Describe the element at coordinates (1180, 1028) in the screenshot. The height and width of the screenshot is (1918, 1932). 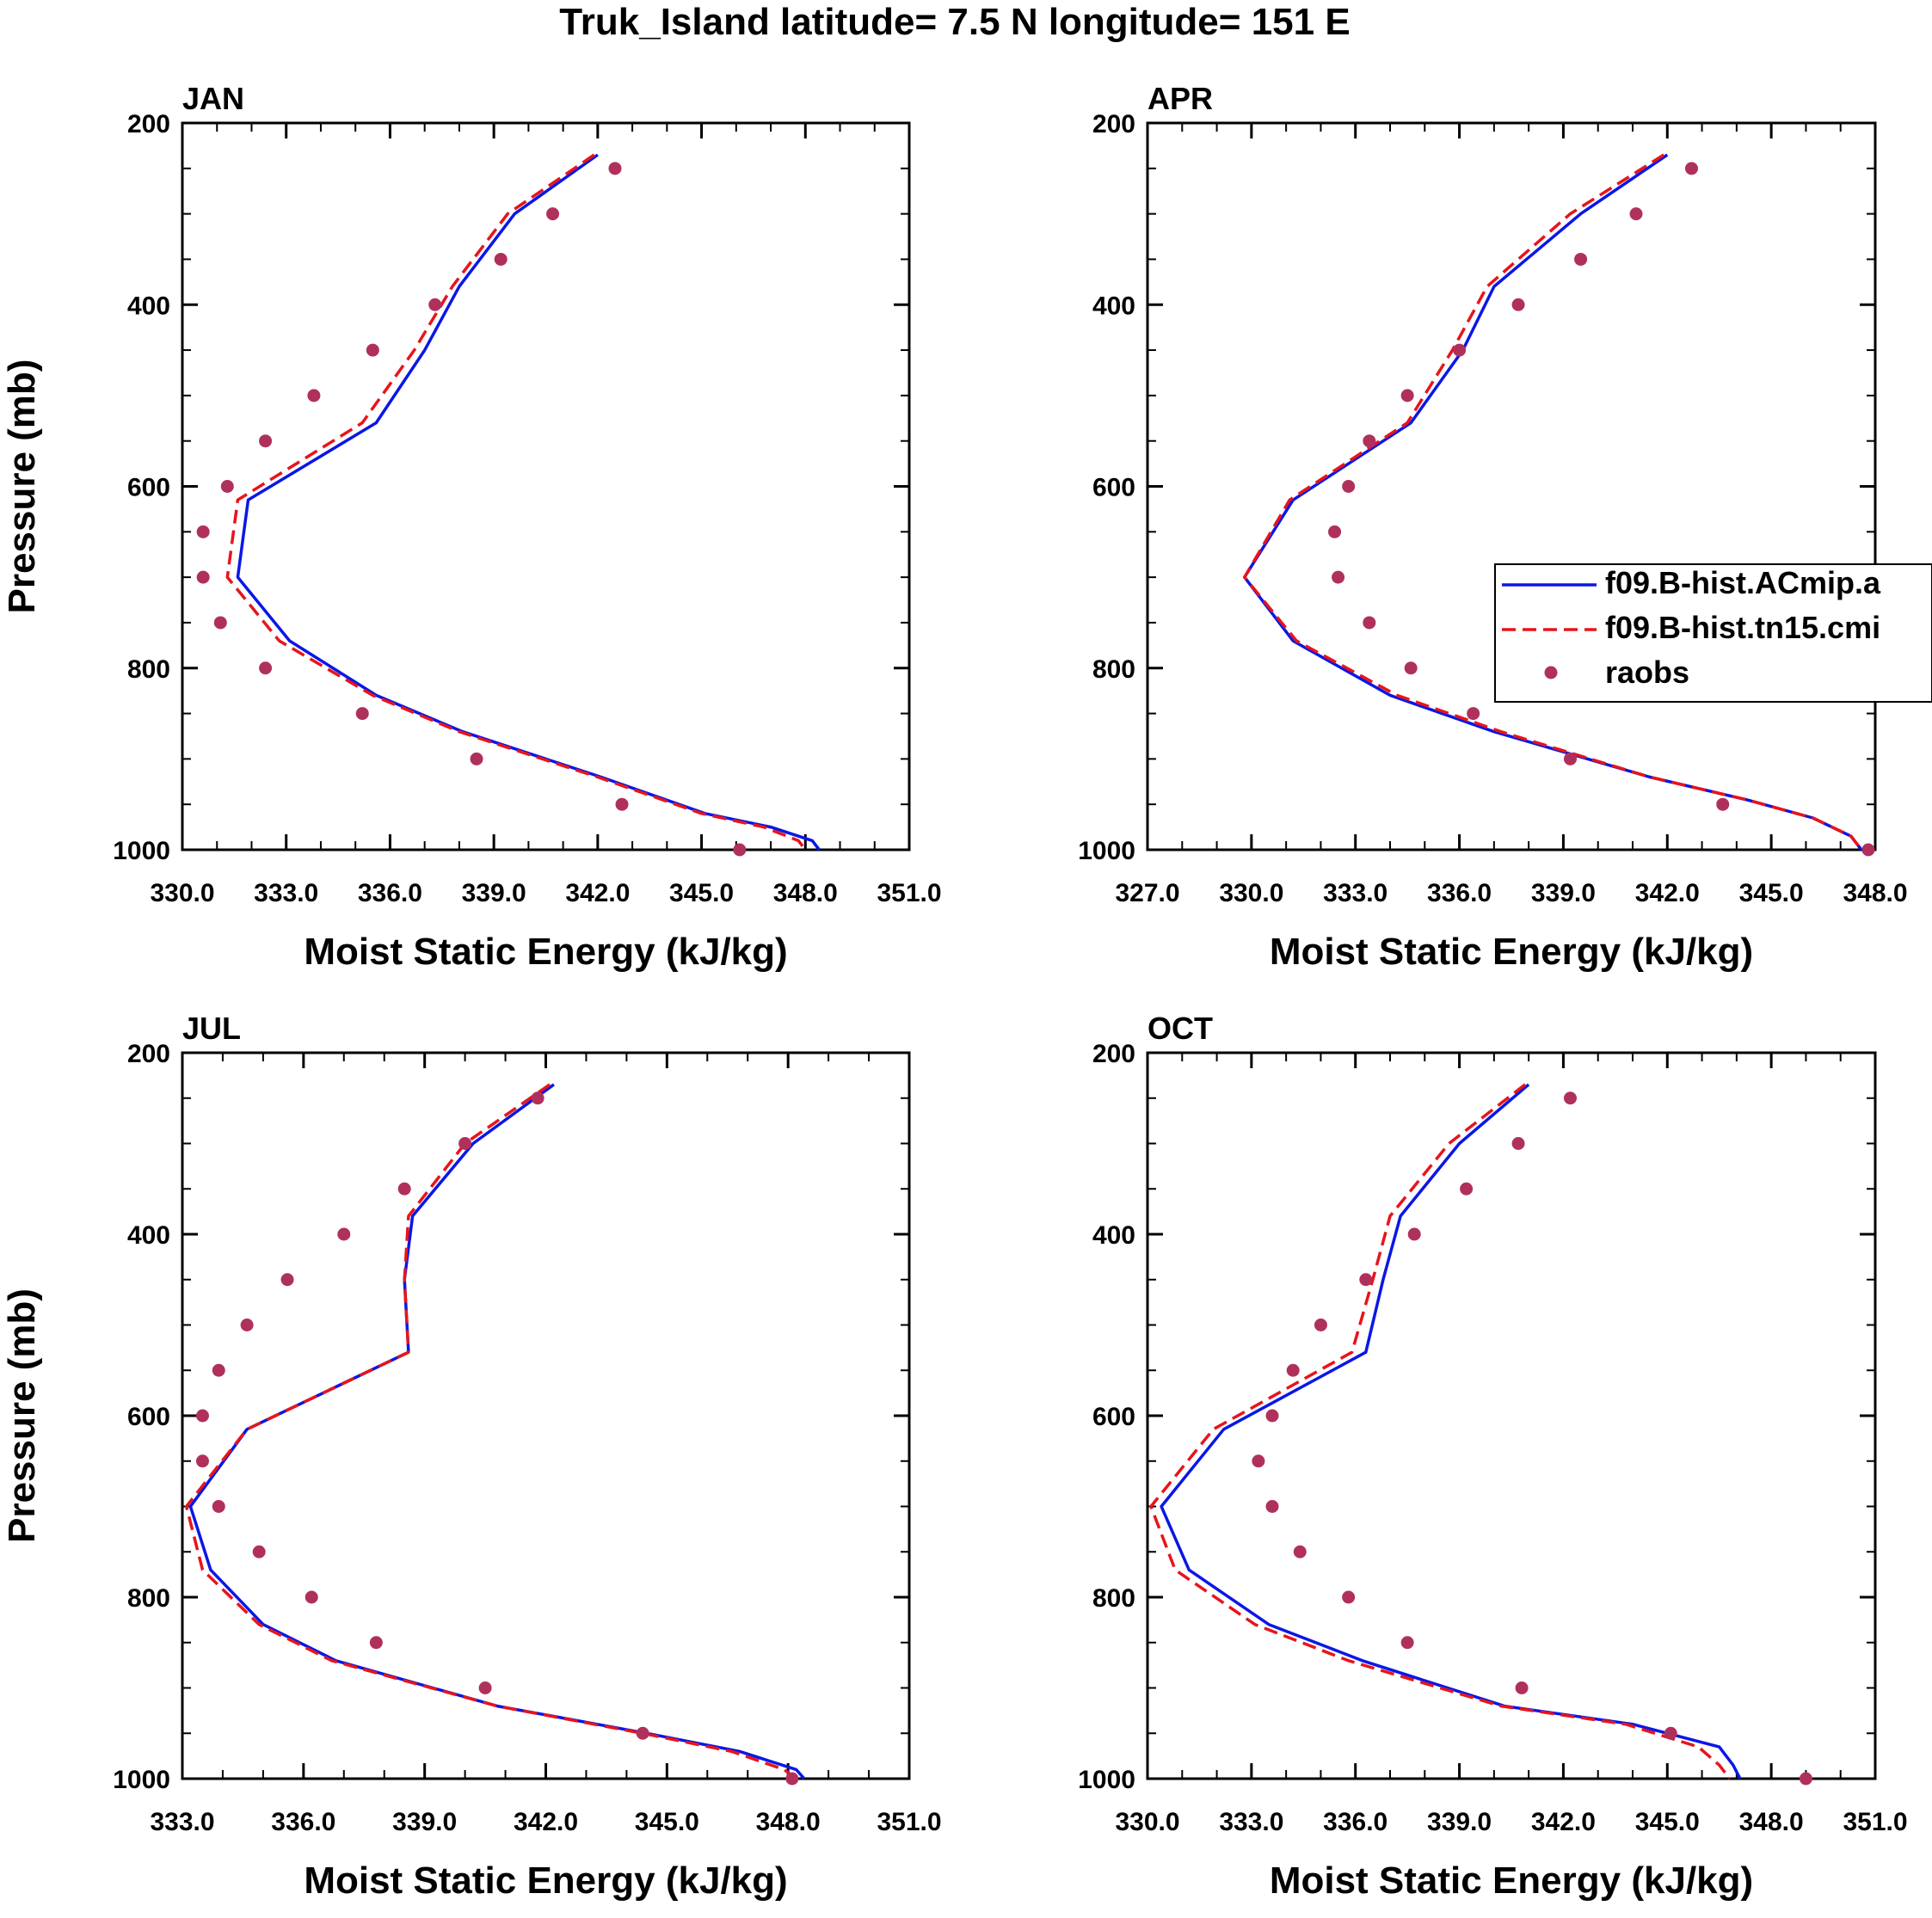
I see `panel-title: OCT` at that location.